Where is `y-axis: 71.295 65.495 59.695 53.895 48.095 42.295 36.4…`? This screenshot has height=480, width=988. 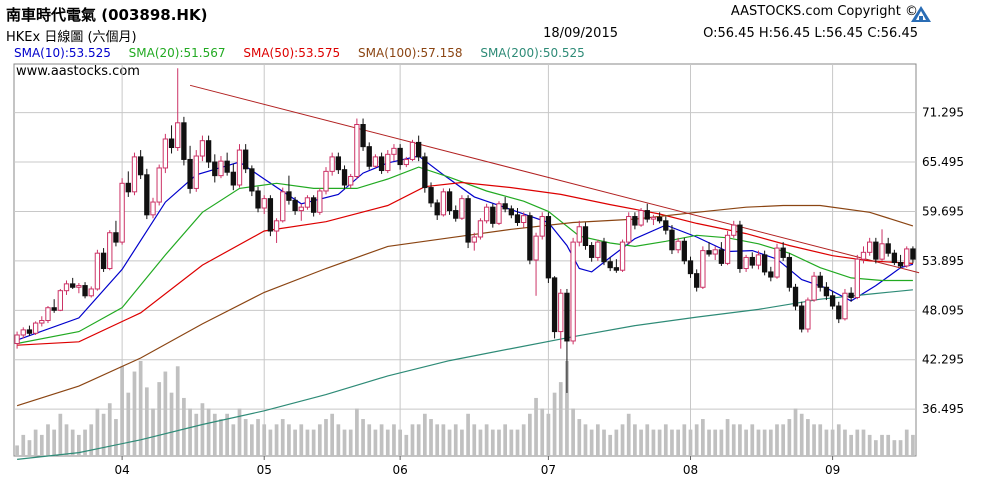 y-axis: 71.295 65.495 59.695 53.895 48.095 42.295 36.4… is located at coordinates (943, 261).